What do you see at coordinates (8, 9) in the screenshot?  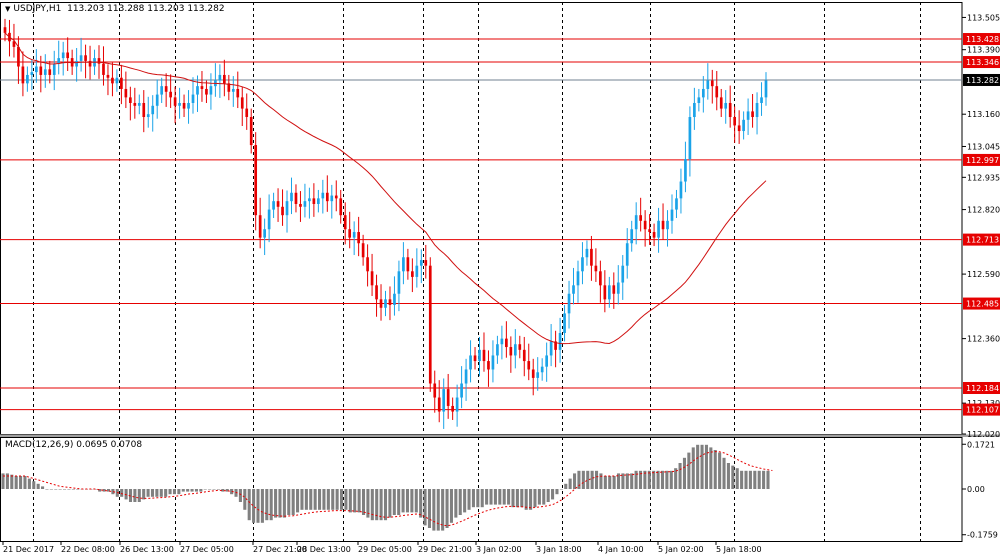 I see `collapse-triangle-icon: ▼` at bounding box center [8, 9].